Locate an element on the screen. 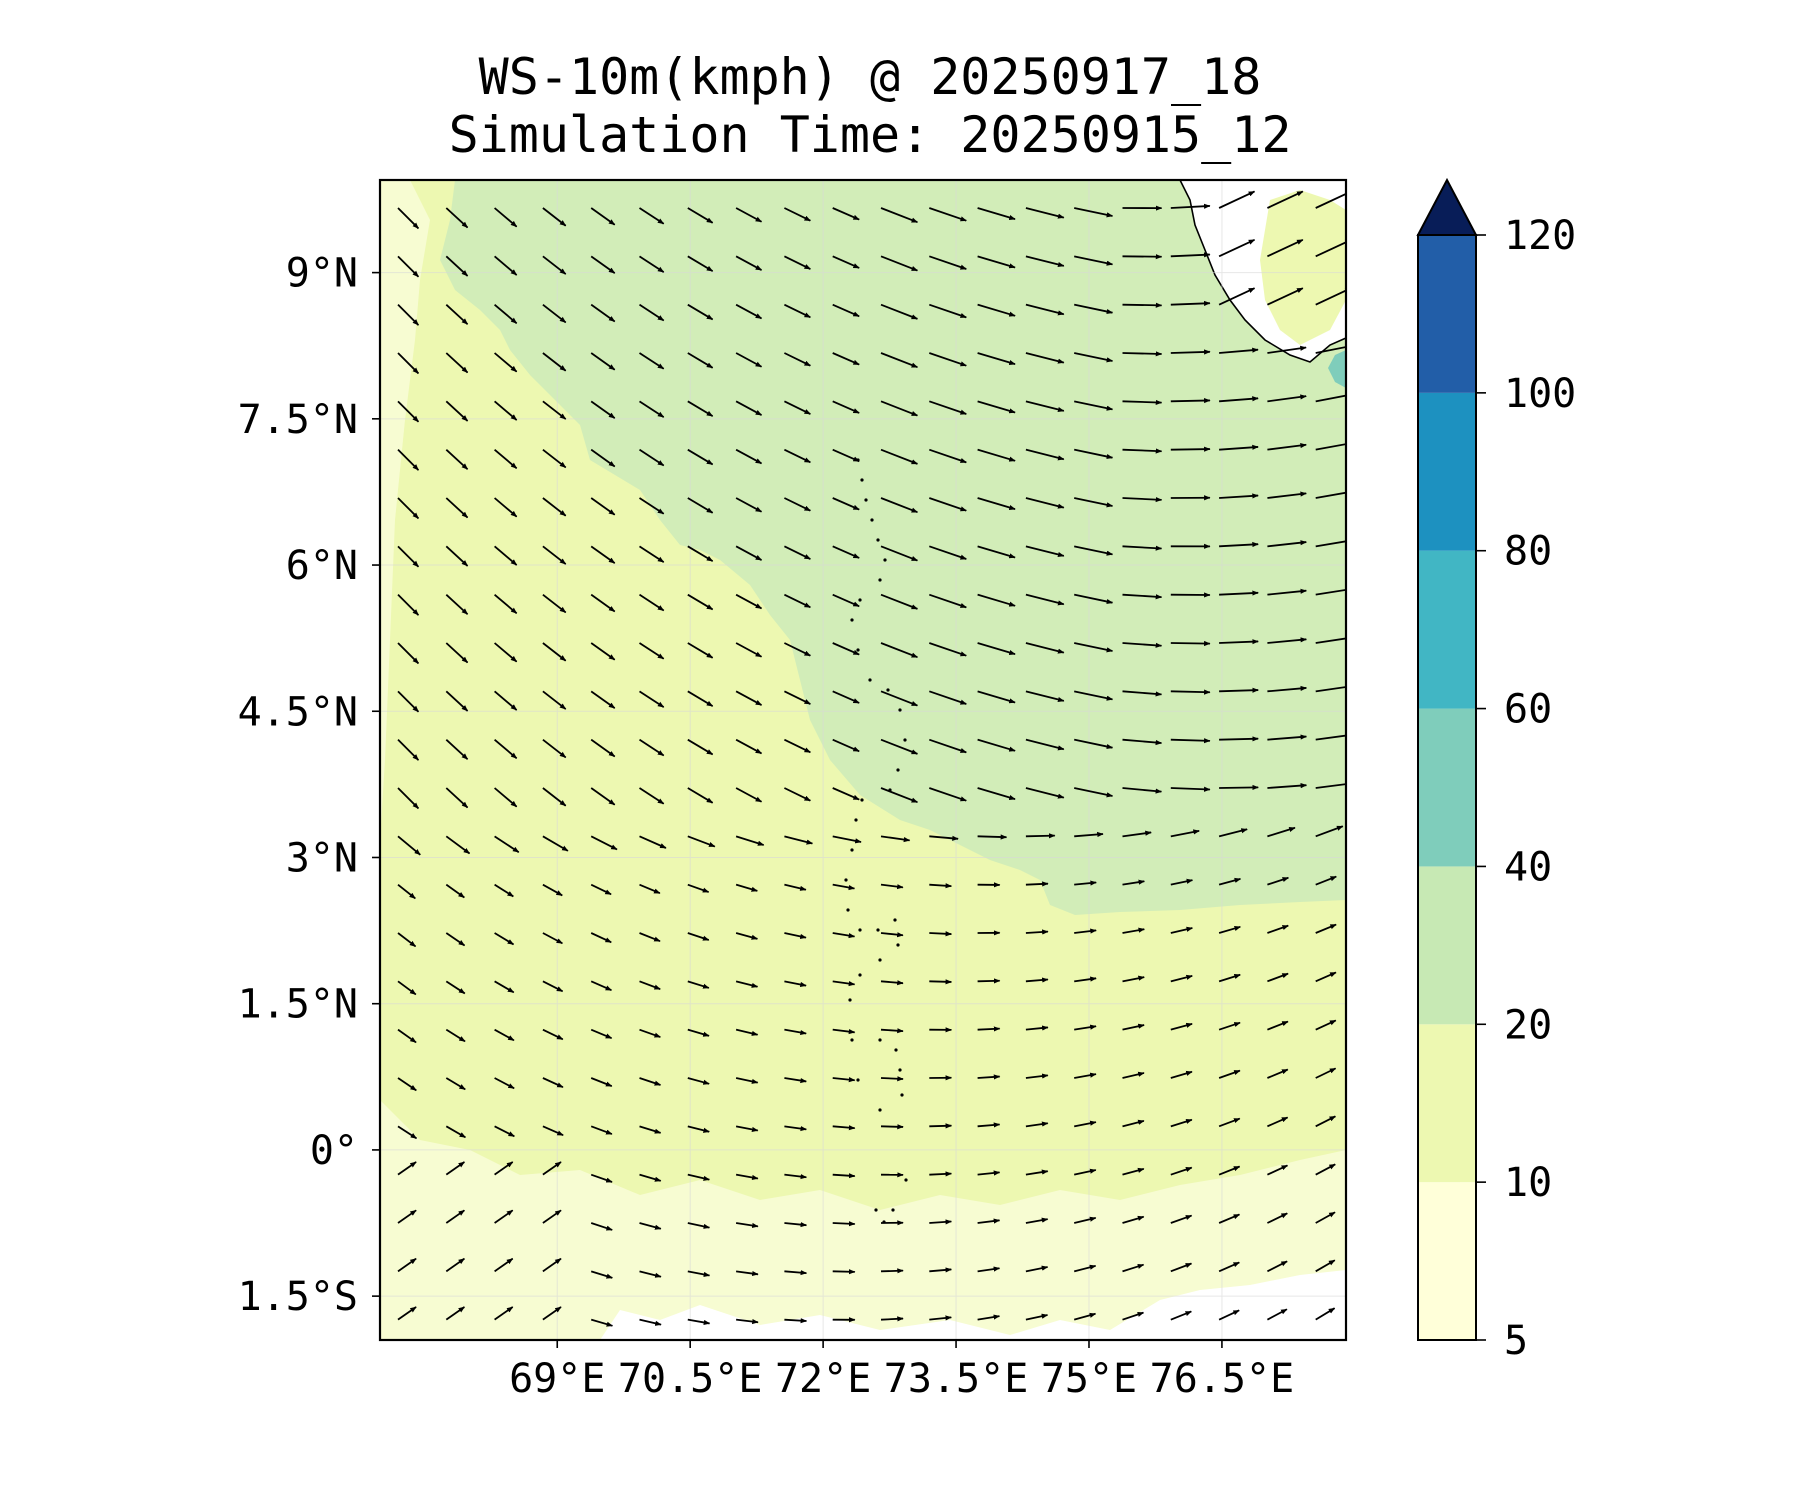  lon-label: 72°E is located at coordinates (823, 1379).